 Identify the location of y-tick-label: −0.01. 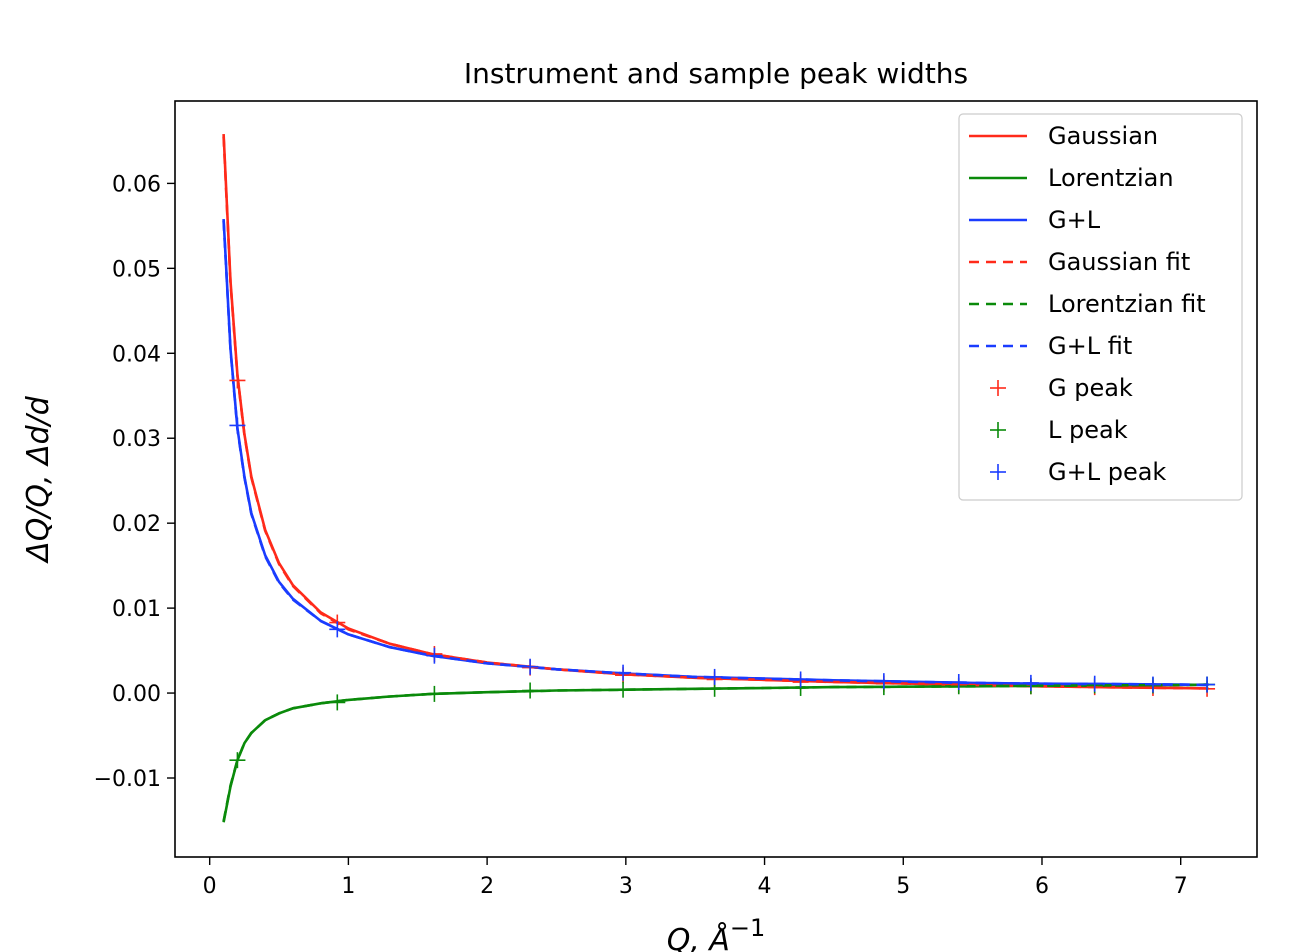
(127, 779).